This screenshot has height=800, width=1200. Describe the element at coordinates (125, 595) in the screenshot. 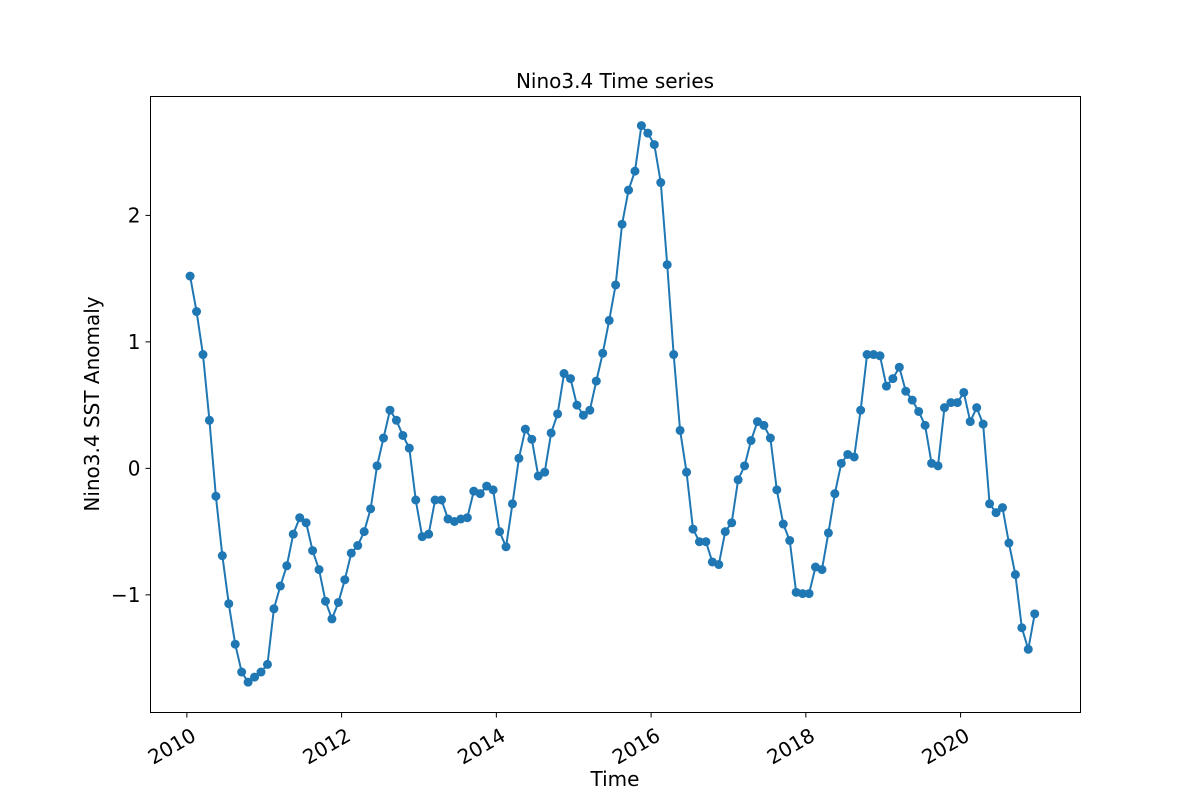

I see `y-tick-label: −1` at that location.